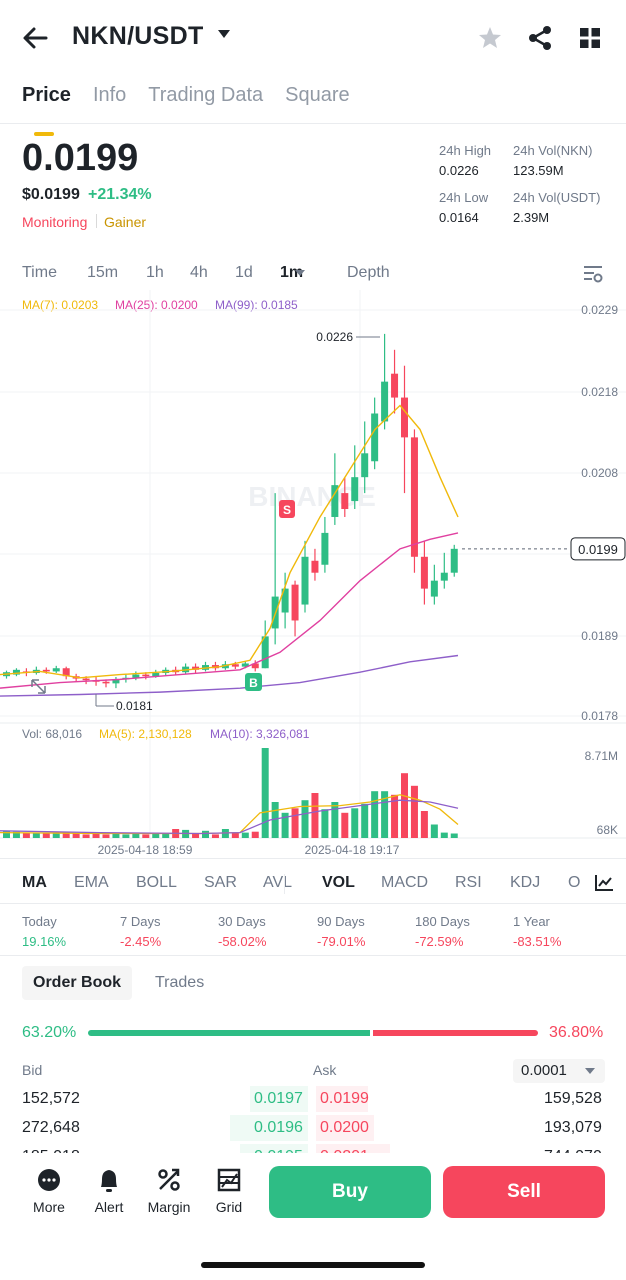 This screenshot has width=626, height=1280. I want to click on perf-label: Today, so click(39, 921).